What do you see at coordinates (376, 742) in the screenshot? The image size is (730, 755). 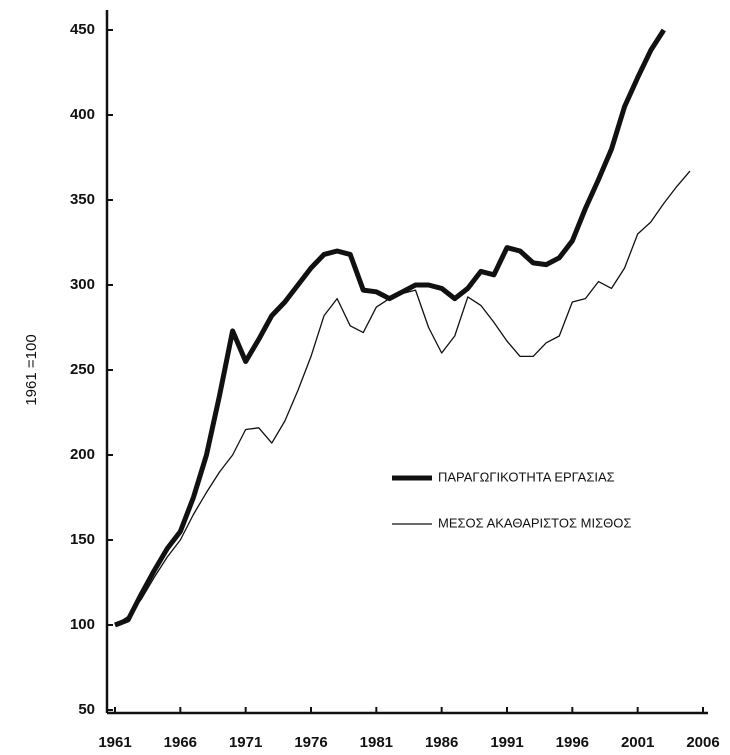 I see `x-tick-label: 1981` at bounding box center [376, 742].